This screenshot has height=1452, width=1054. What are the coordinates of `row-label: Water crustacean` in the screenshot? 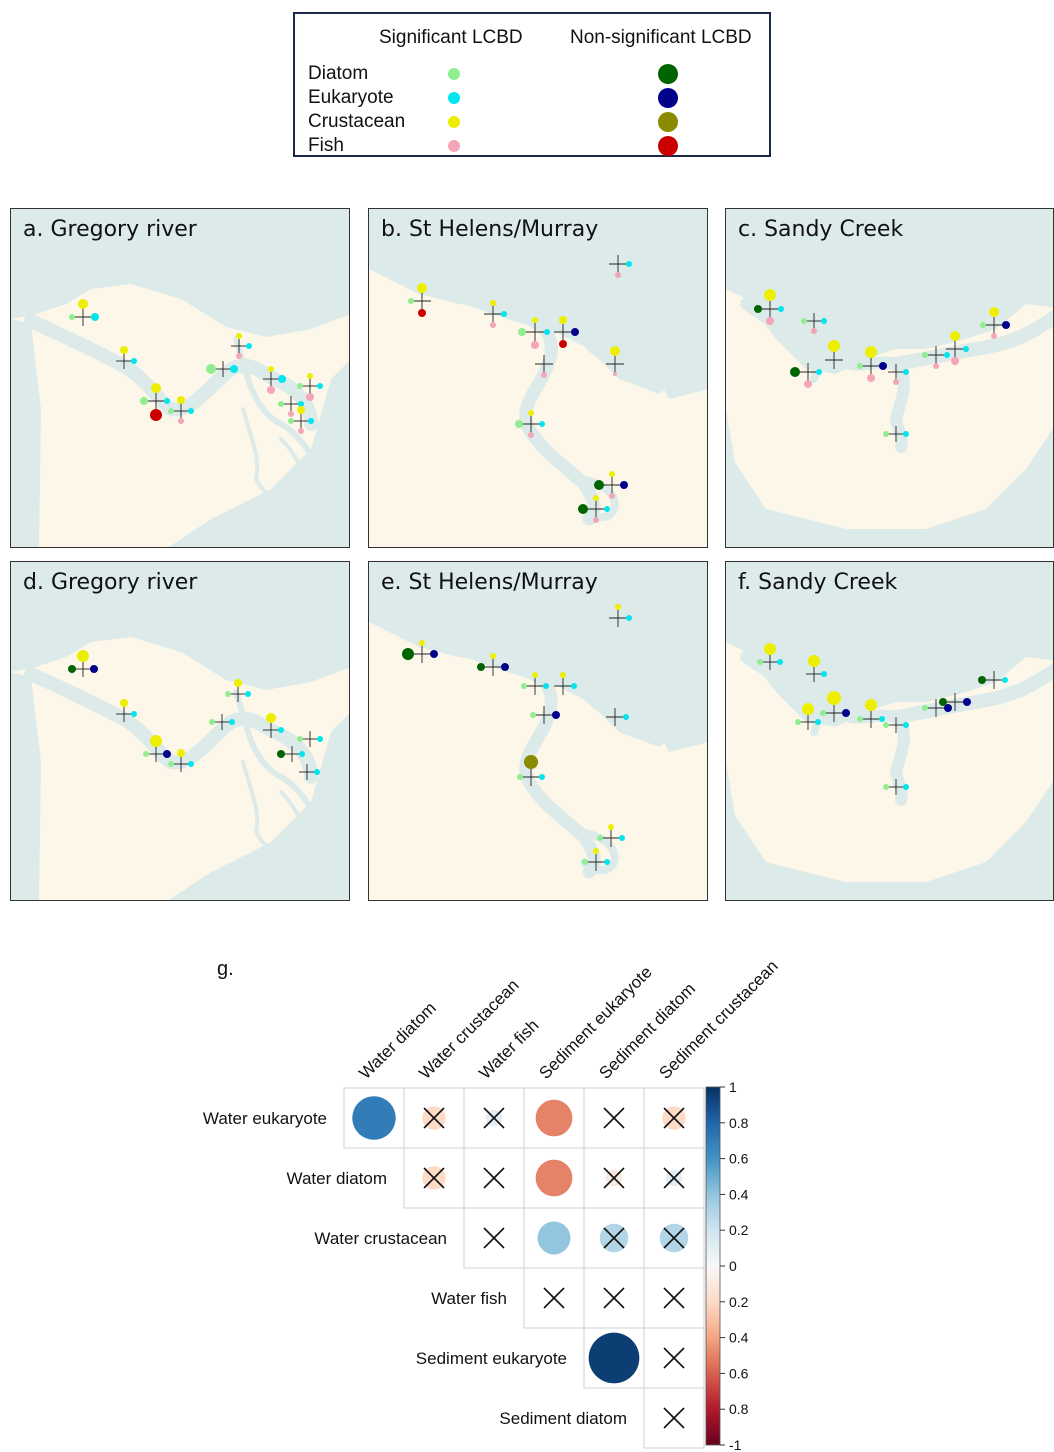 It's located at (380, 1238).